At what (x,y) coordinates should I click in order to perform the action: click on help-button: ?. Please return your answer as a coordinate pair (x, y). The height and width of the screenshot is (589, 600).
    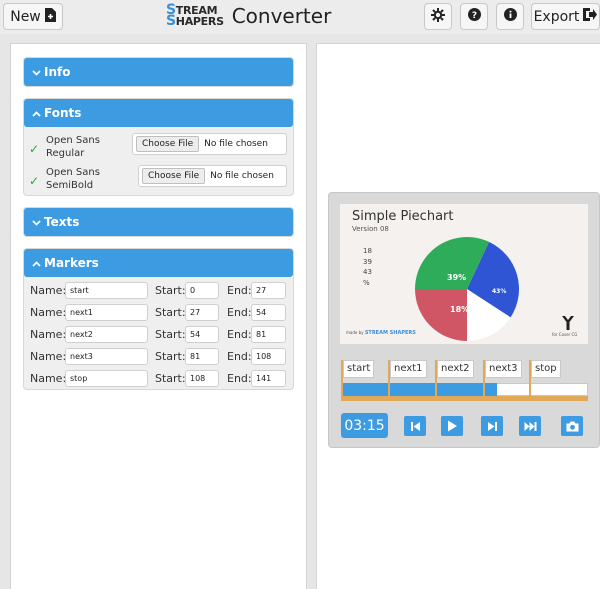
    Looking at the image, I should click on (474, 16).